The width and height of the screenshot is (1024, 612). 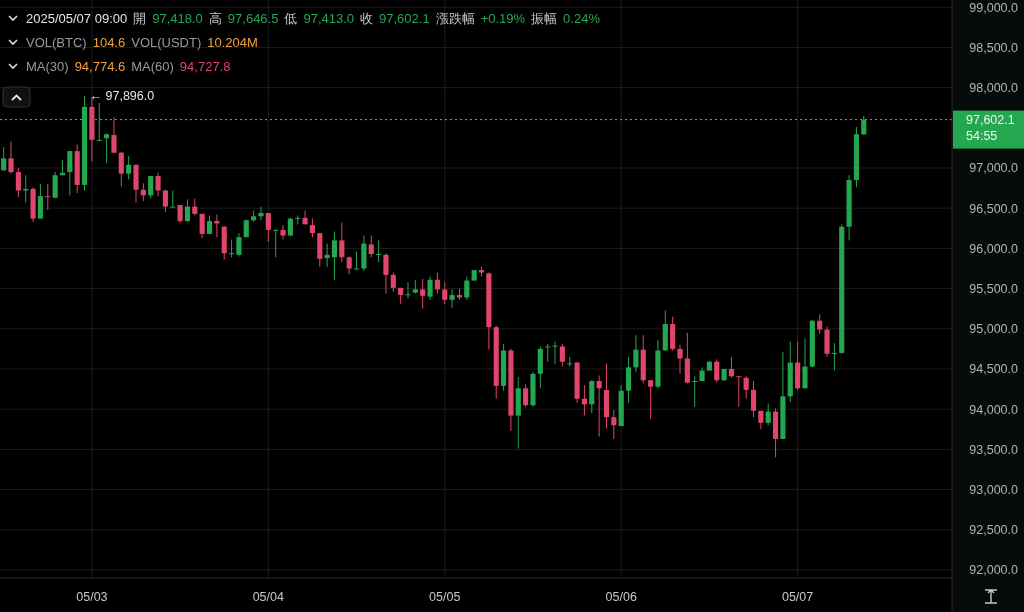 I want to click on y-tick-label: 96,500.0, so click(x=994, y=208).